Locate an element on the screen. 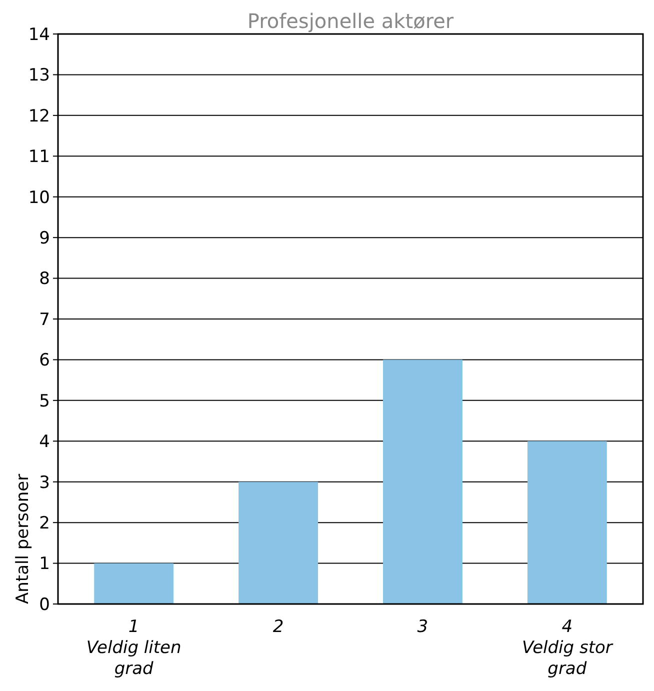  y-tick-label: 10 is located at coordinates (39, 198).